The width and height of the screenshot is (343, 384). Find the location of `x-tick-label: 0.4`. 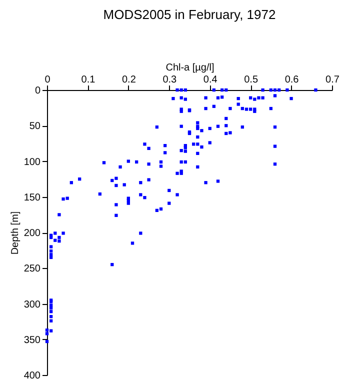

x-tick-label: 0.4 is located at coordinates (210, 80).